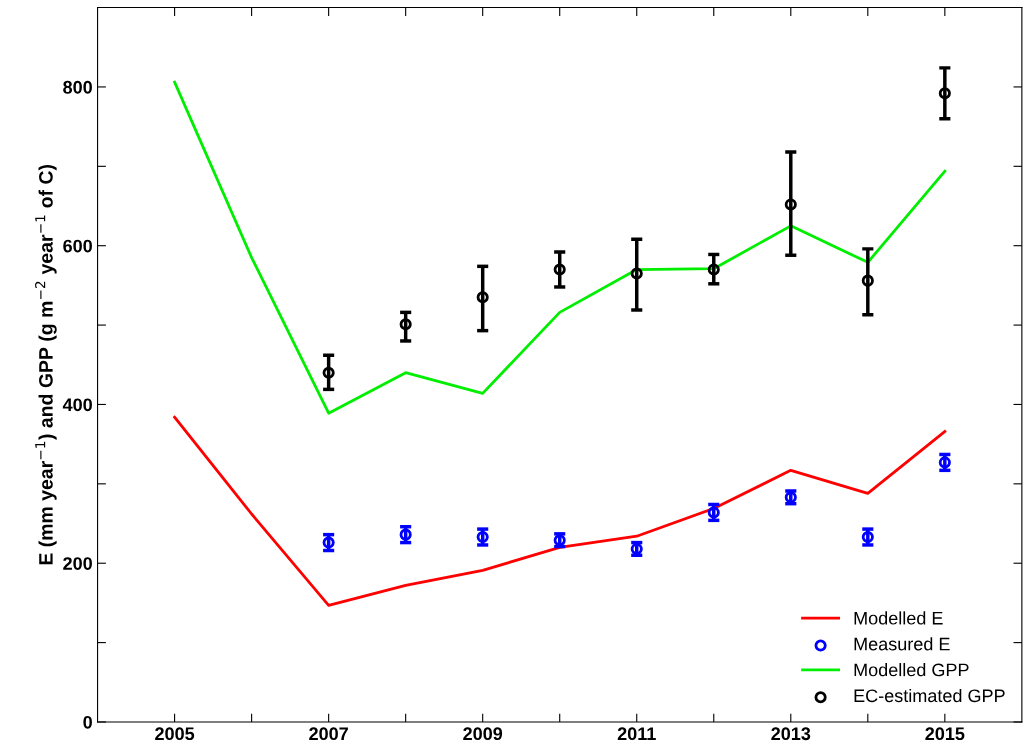 The height and width of the screenshot is (756, 1027). Describe the element at coordinates (945, 734) in the screenshot. I see `x-tick-label: 2015` at that location.